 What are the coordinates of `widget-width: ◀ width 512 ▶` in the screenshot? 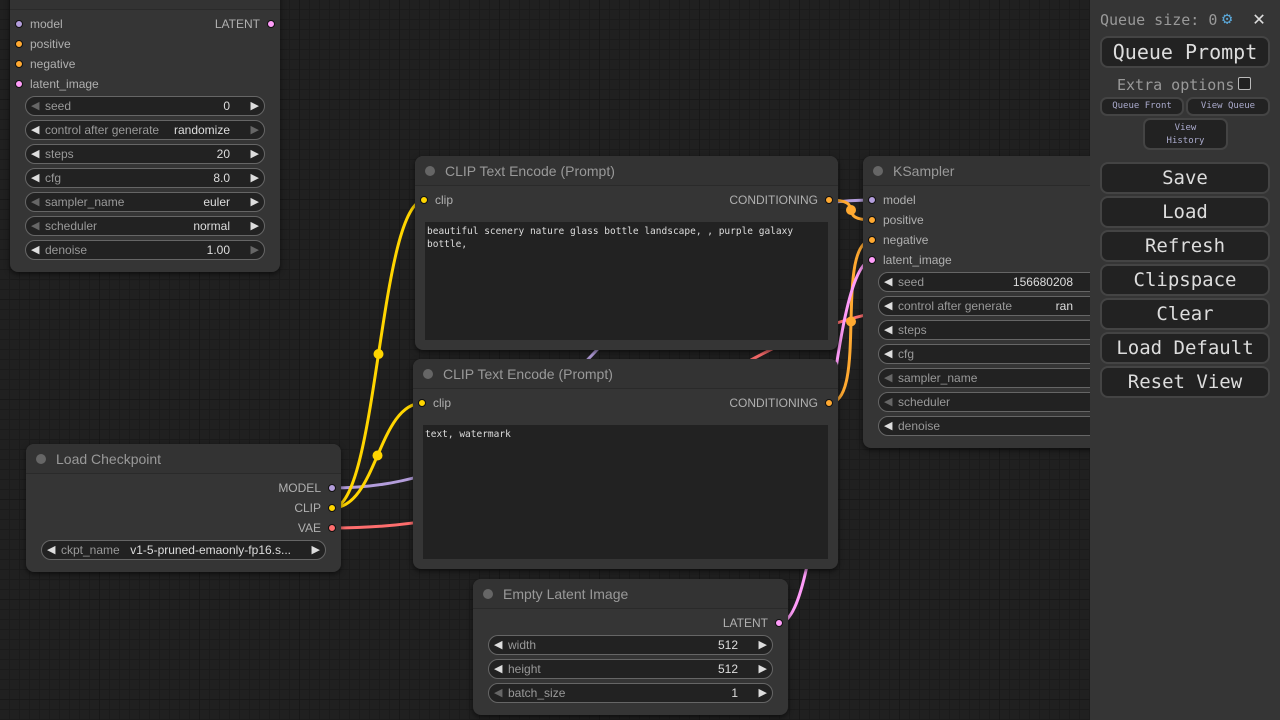 It's located at (630, 645).